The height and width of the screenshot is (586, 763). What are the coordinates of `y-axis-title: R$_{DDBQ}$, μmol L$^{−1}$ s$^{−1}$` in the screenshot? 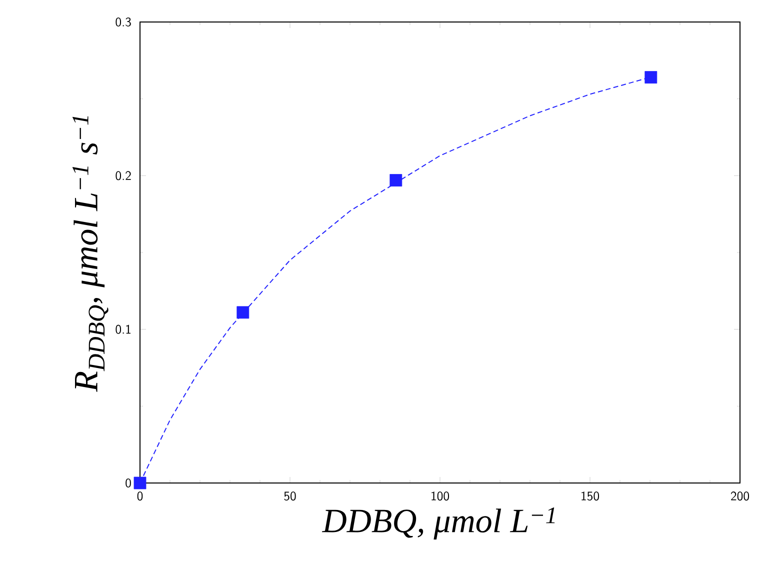 It's located at (90, 254).